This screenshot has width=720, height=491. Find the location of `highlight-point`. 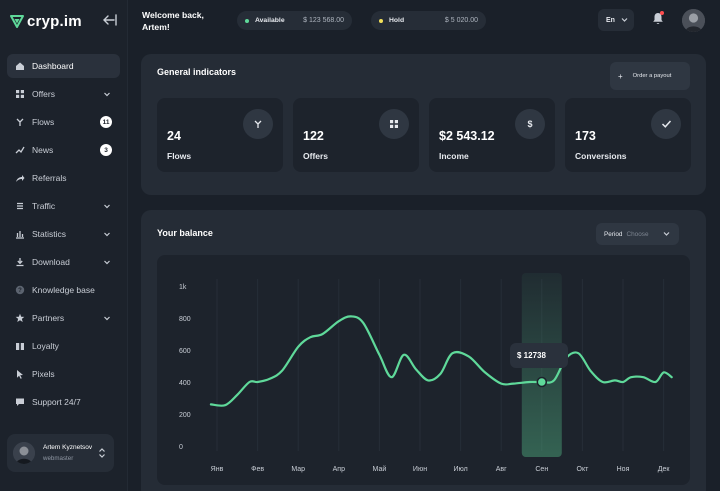

highlight-point is located at coordinates (542, 382).